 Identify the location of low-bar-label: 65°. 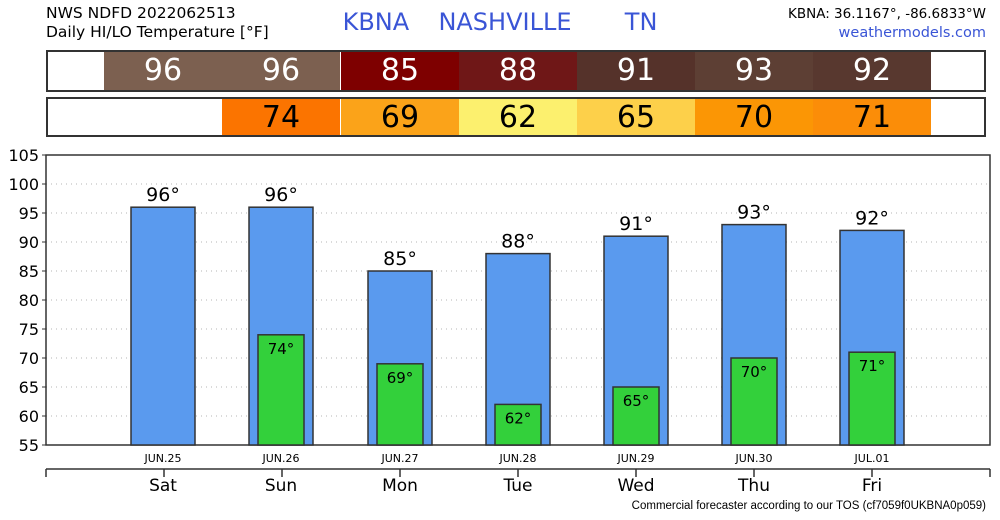
(636, 401).